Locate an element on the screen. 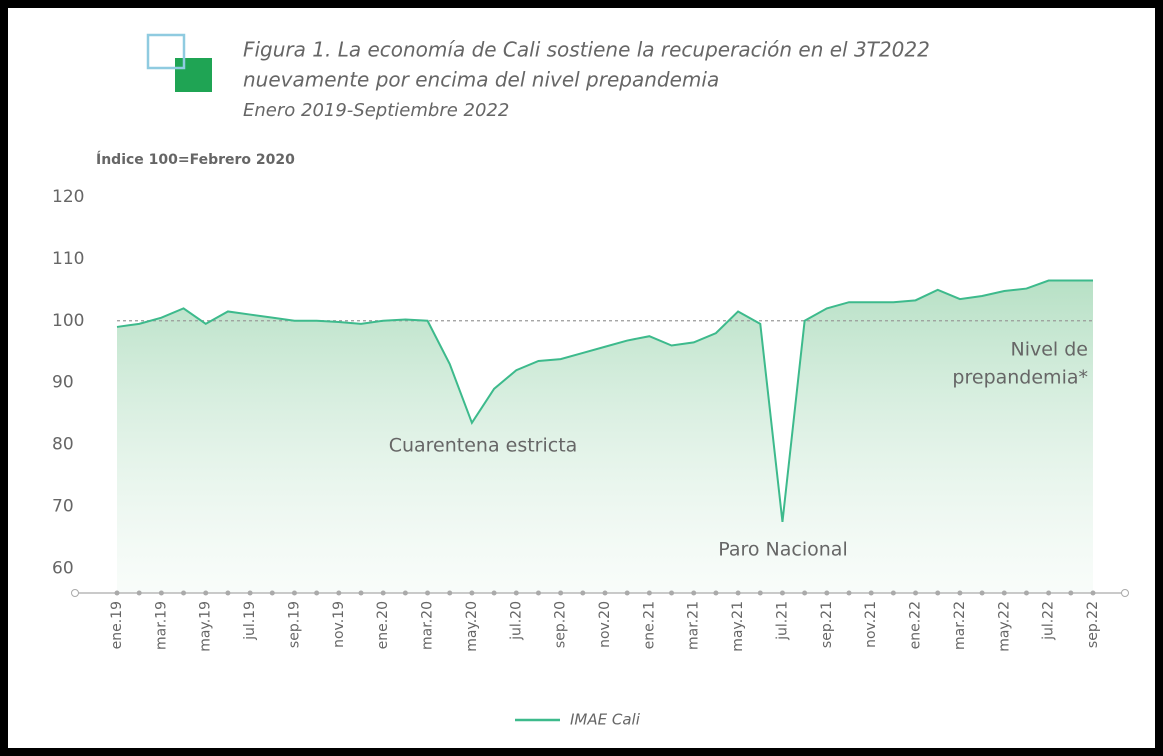  y-axis-label: Índice 100=Febrero 2020 is located at coordinates (195, 159).